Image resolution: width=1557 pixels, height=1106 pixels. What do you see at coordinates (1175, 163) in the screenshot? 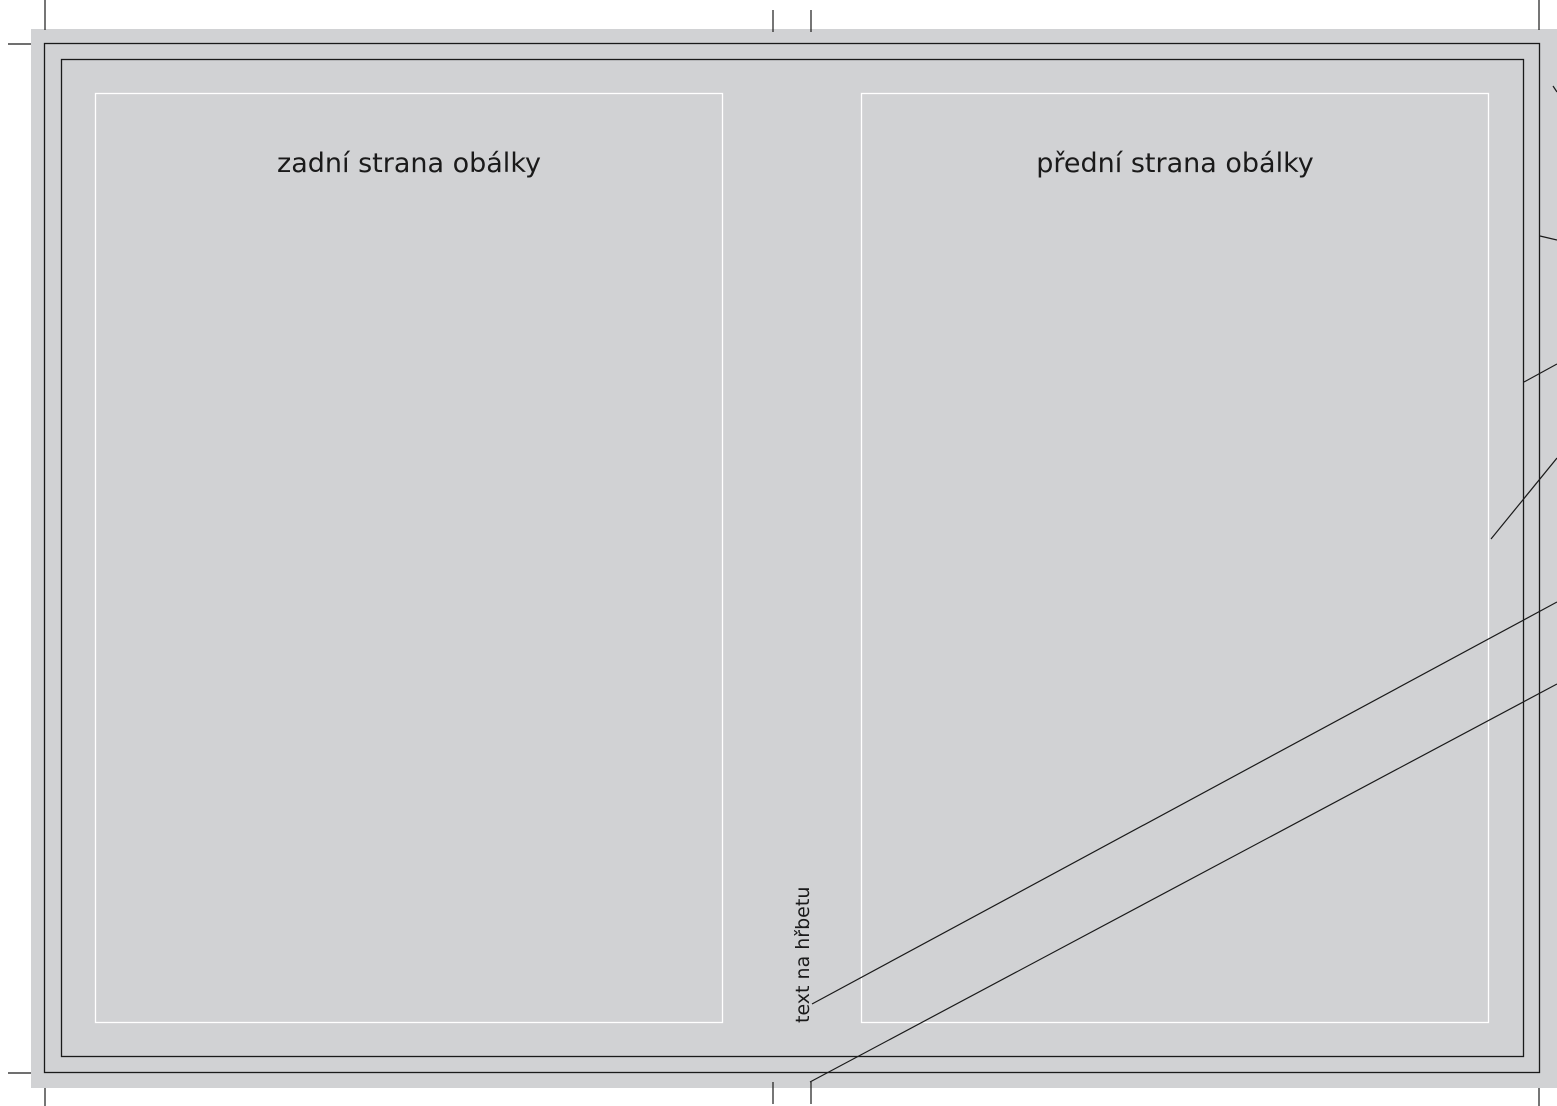
I see `front-cover-label: přední strana obálky` at bounding box center [1175, 163].